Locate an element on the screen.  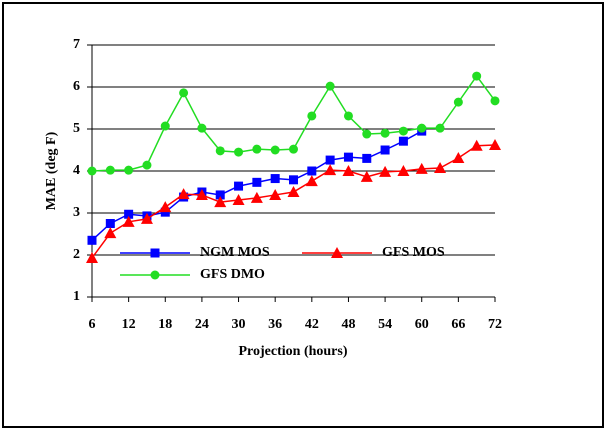
y-tick-label: 6 is located at coordinates (76, 86).